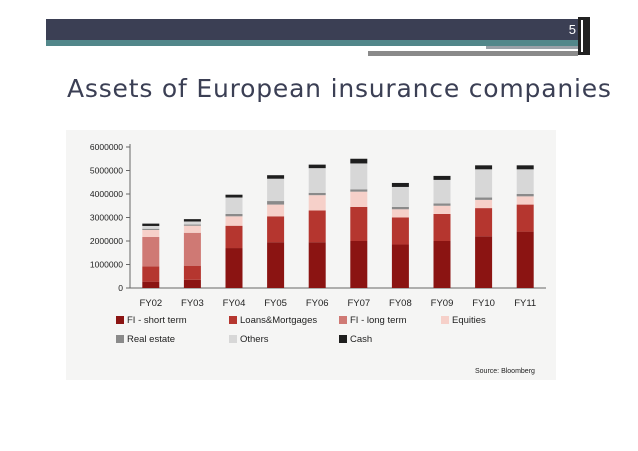 This screenshot has width=638, height=451. Describe the element at coordinates (400, 303) in the screenshot. I see `x-tick-label: FY08` at that location.